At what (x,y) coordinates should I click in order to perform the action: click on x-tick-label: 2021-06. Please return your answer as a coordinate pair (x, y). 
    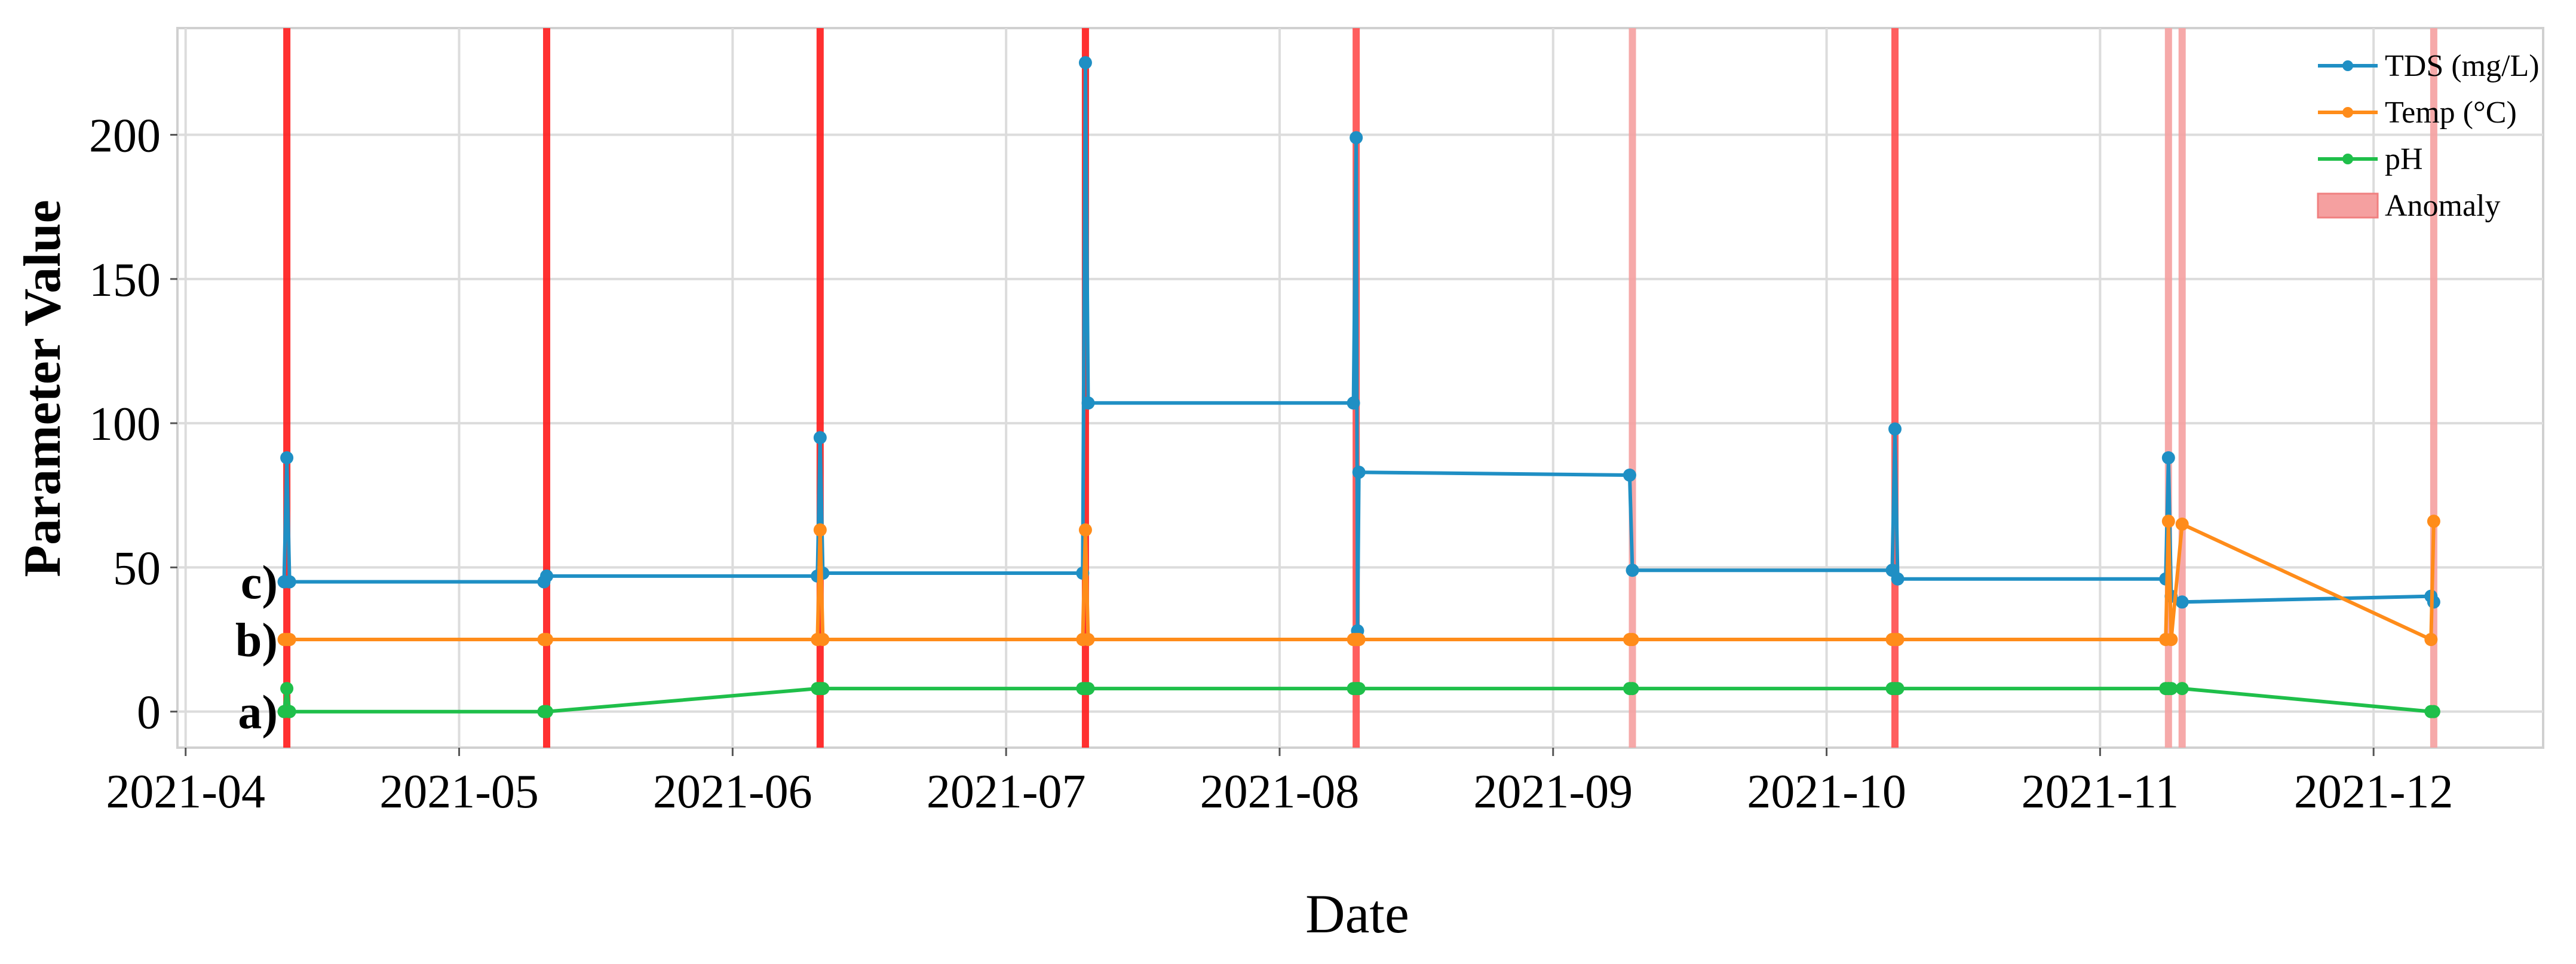
    Looking at the image, I should click on (733, 792).